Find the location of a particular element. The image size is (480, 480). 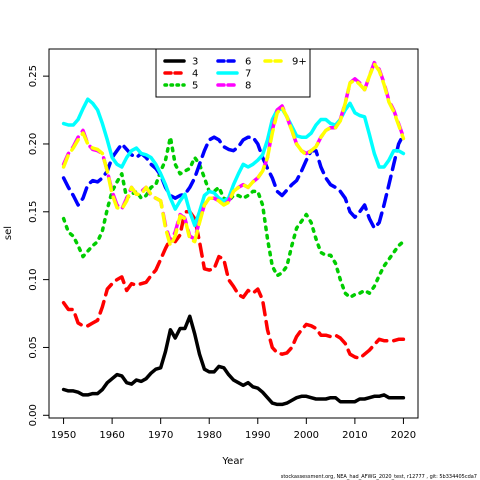

x-tick-label: 2020 is located at coordinates (403, 435).